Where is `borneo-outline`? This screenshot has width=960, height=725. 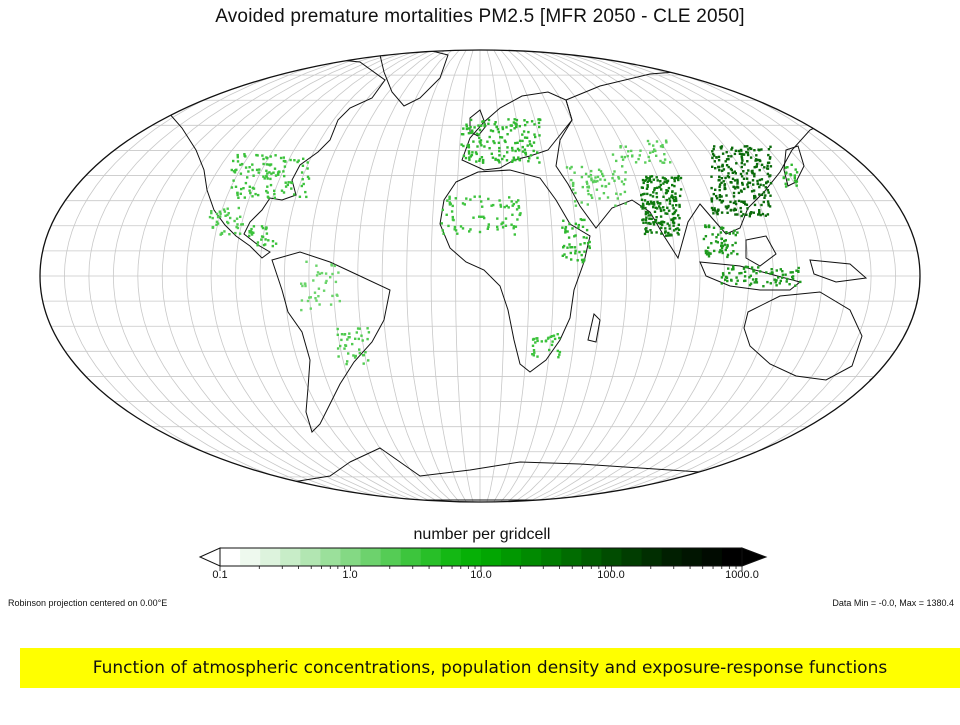 borneo-outline is located at coordinates (761, 251).